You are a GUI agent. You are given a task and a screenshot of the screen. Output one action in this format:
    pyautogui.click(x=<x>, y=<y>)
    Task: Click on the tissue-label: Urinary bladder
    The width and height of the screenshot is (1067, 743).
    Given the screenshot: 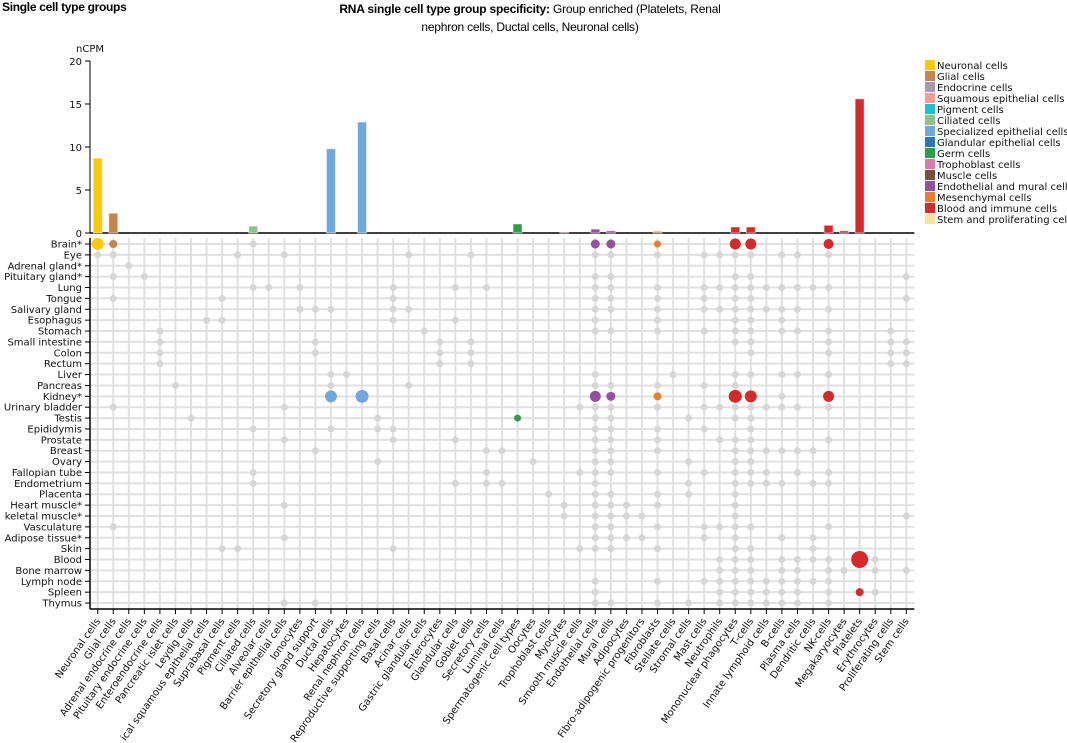 What is the action you would take?
    pyautogui.click(x=43, y=408)
    